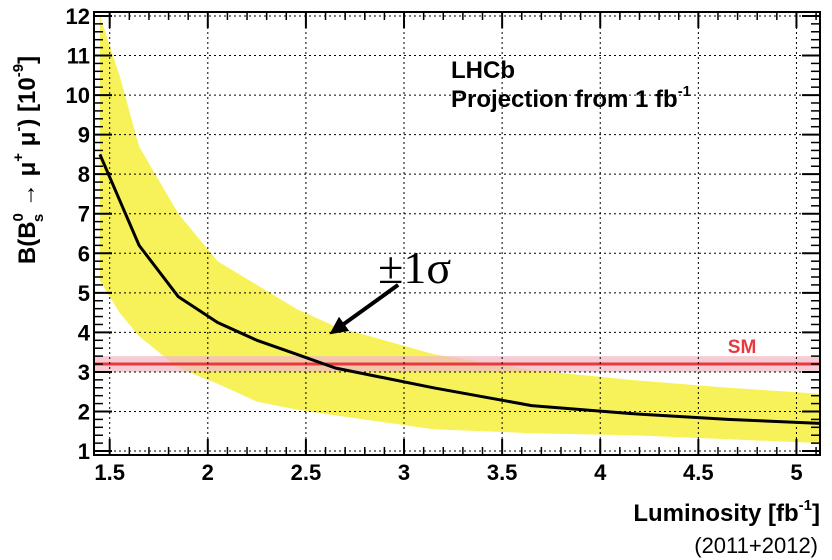 The image size is (832, 560). I want to click on x-tick-label-1: 2, so click(208, 472).